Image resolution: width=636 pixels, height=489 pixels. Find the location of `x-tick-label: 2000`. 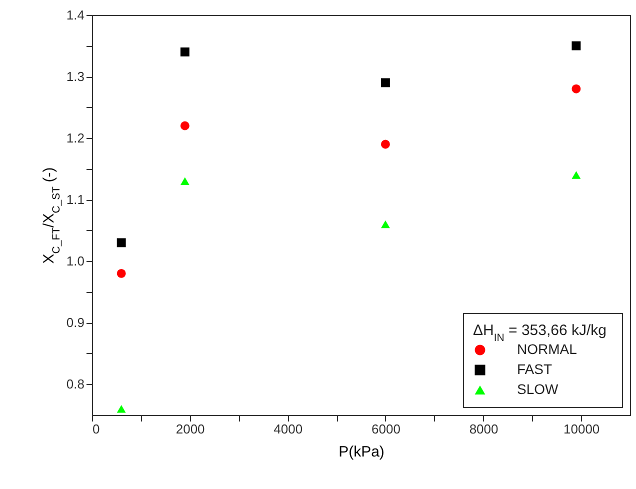

x-tick-label: 2000 is located at coordinates (190, 429).